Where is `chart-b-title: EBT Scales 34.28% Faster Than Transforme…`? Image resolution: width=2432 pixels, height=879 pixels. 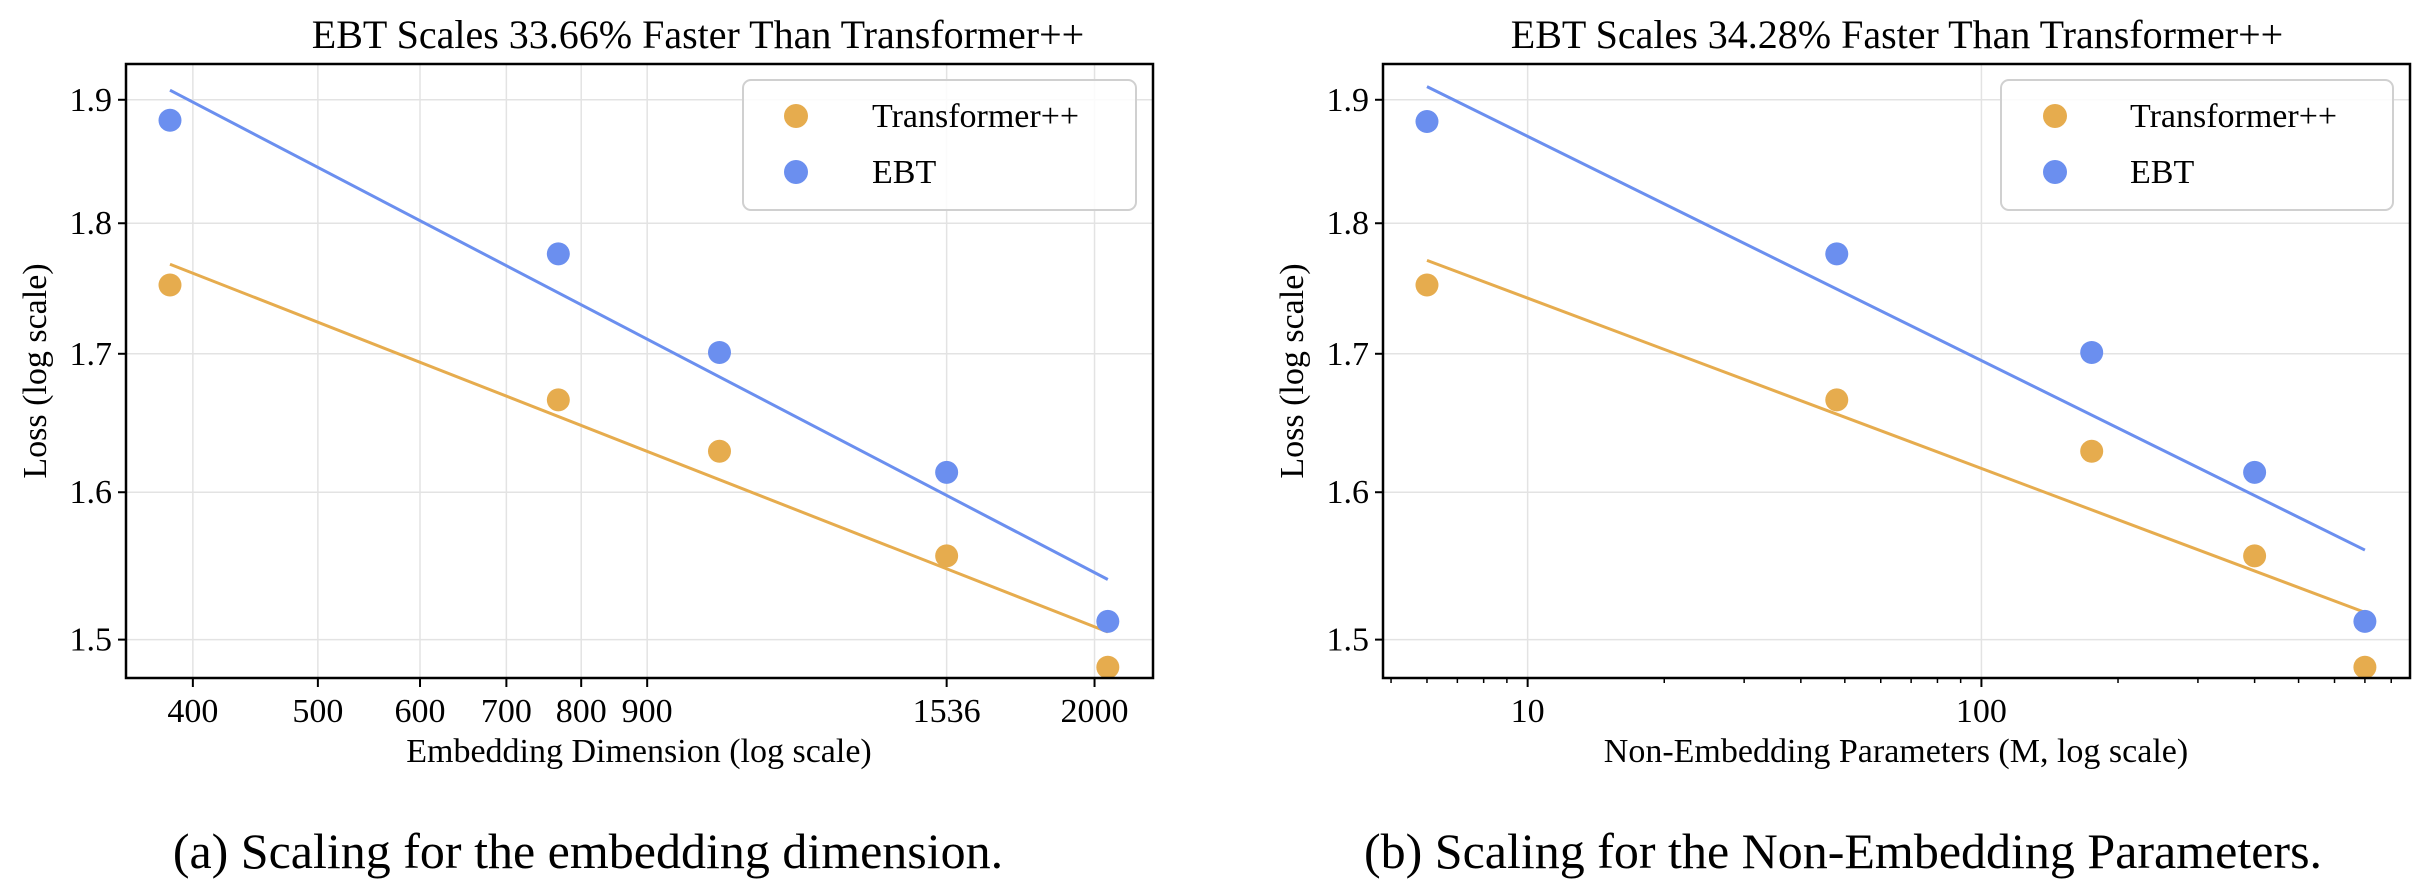
chart-b-title: EBT Scales 34.28% Faster Than Transforme… is located at coordinates (1897, 34).